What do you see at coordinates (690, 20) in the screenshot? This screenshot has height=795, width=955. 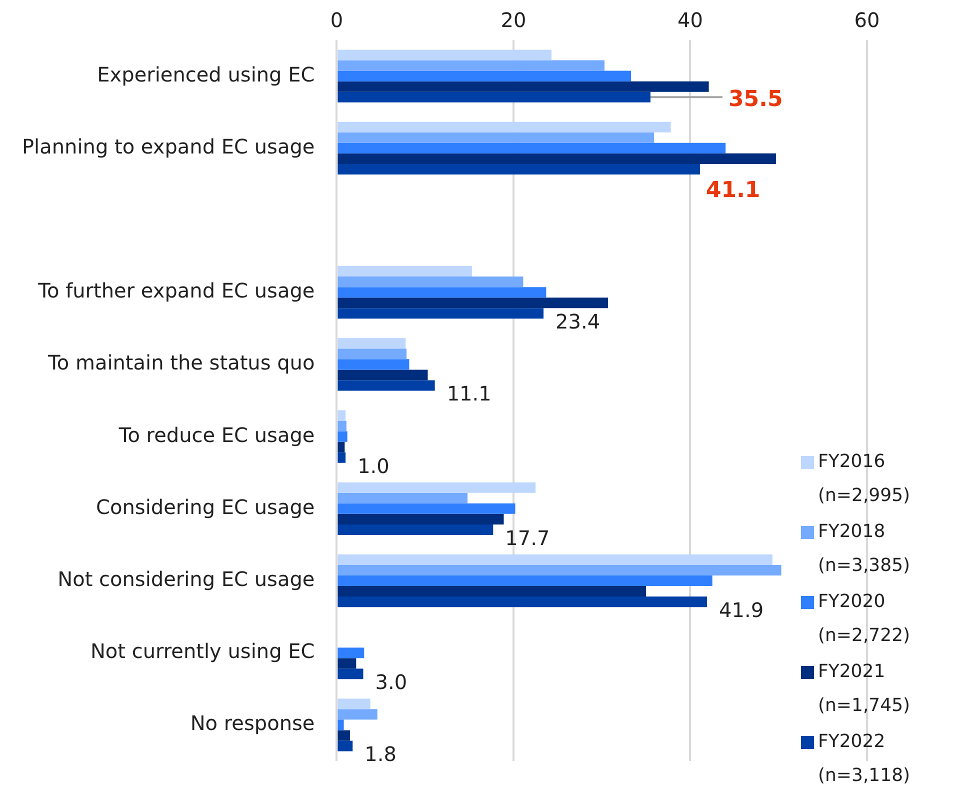 I see `x-tick-label: 40` at bounding box center [690, 20].